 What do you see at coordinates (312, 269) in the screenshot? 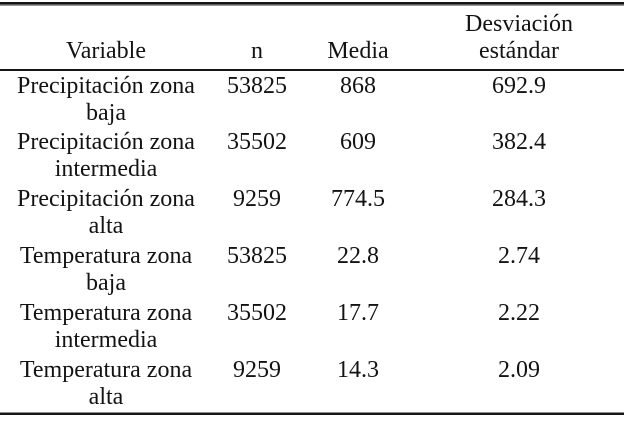
I see `table-row: Temperatura zona baja 53825 22.8 2.74` at bounding box center [312, 269].